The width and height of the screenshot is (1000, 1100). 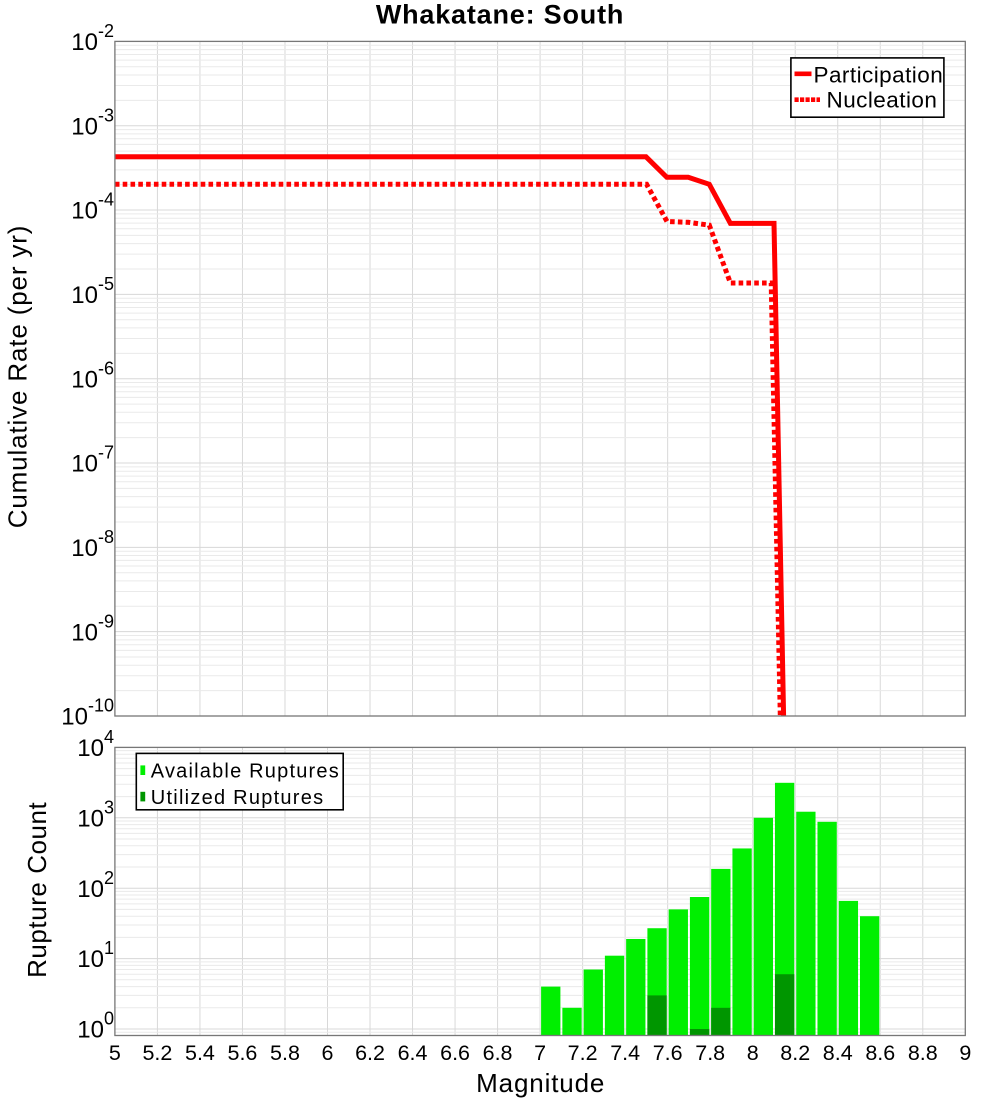 I want to click on svg-text: 6.2, so click(x=370, y=1053).